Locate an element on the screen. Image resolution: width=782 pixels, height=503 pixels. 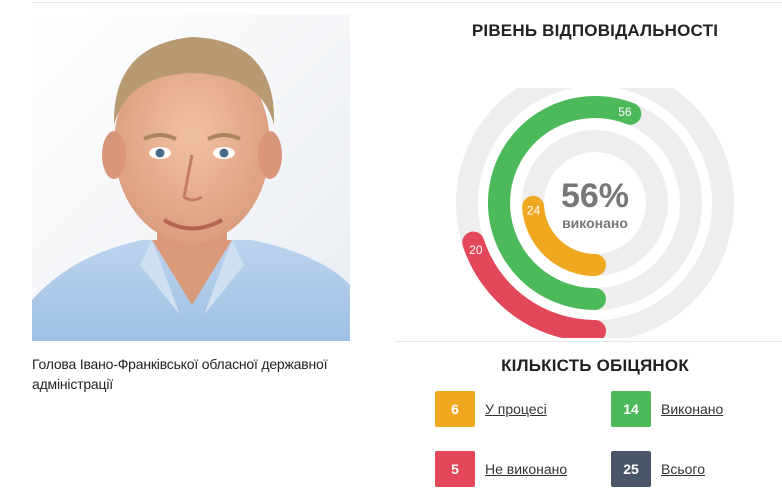
stat-in-progress: 6 У процесі is located at coordinates (491, 409).